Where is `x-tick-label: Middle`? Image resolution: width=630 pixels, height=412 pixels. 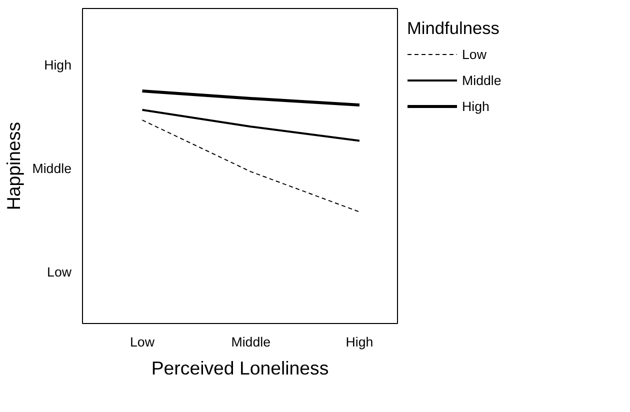 x-tick-label: Middle is located at coordinates (250, 342).